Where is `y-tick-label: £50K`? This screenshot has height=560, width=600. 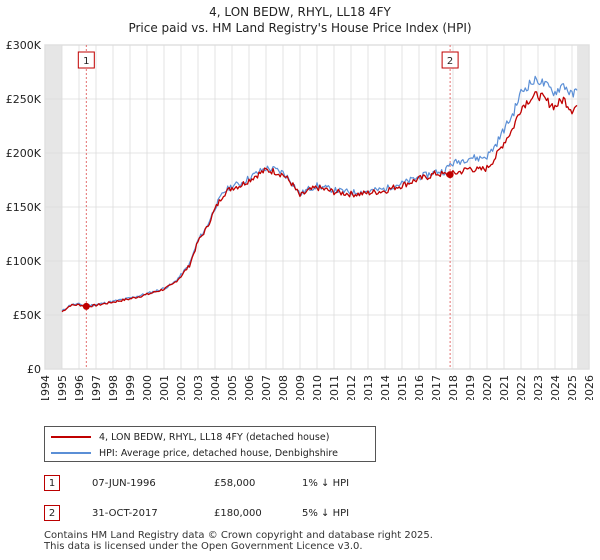 y-tick-label: £50K is located at coordinates (27, 315).